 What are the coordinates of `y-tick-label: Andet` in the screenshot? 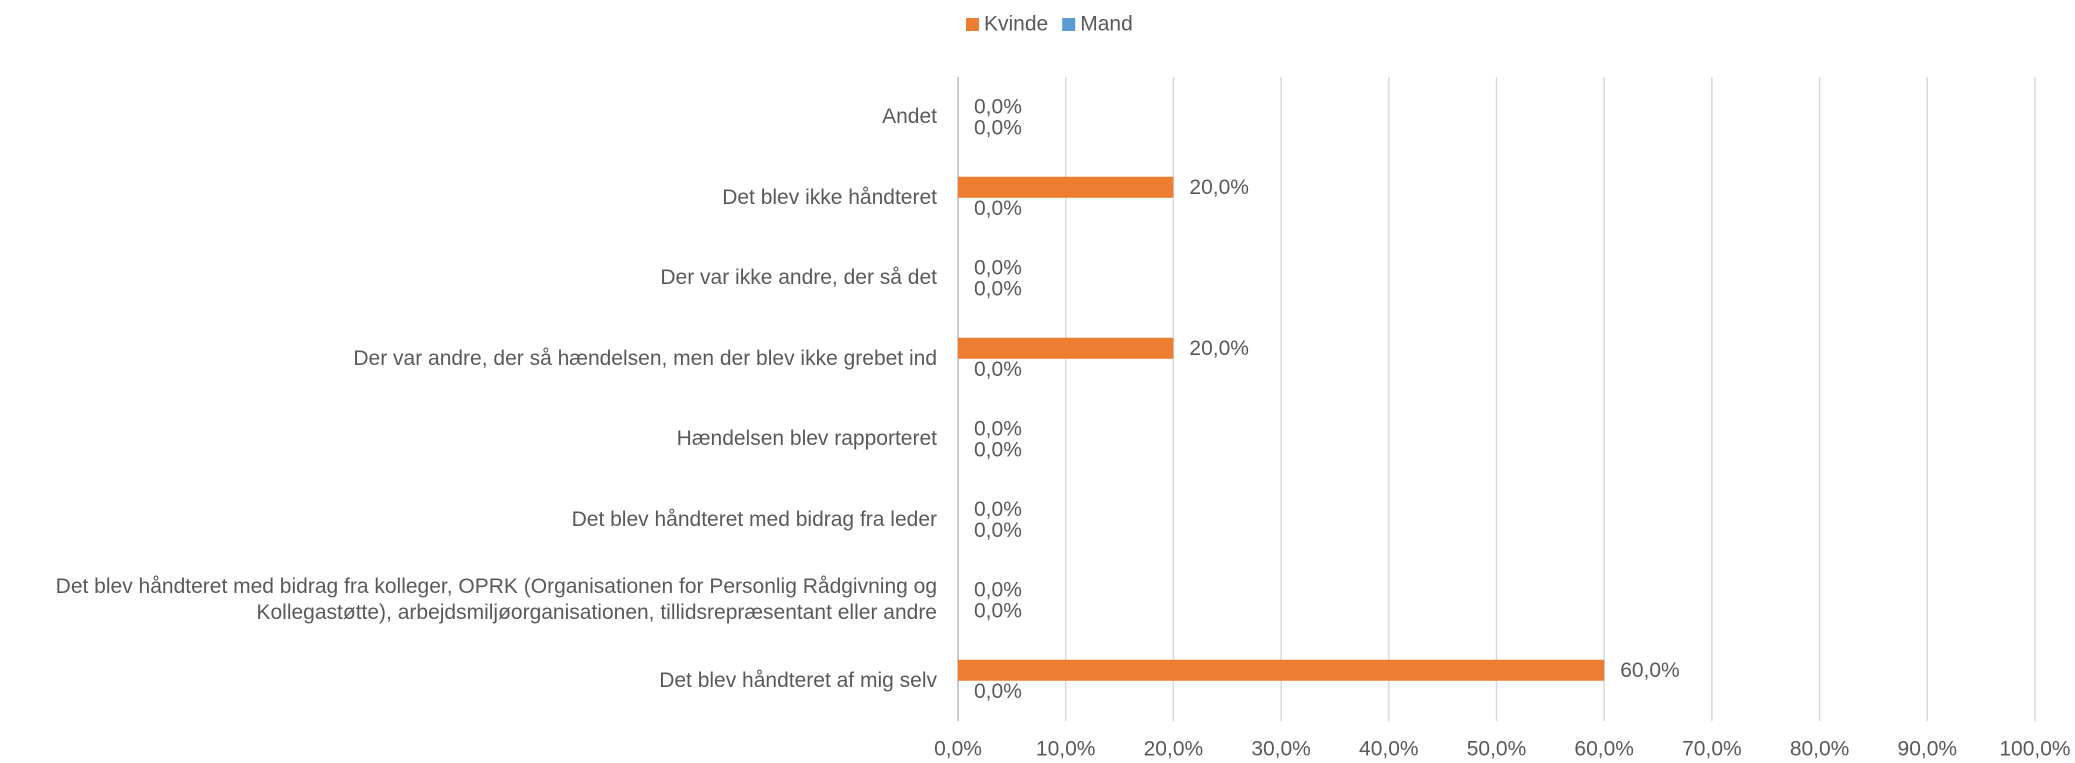 It's located at (909, 117).